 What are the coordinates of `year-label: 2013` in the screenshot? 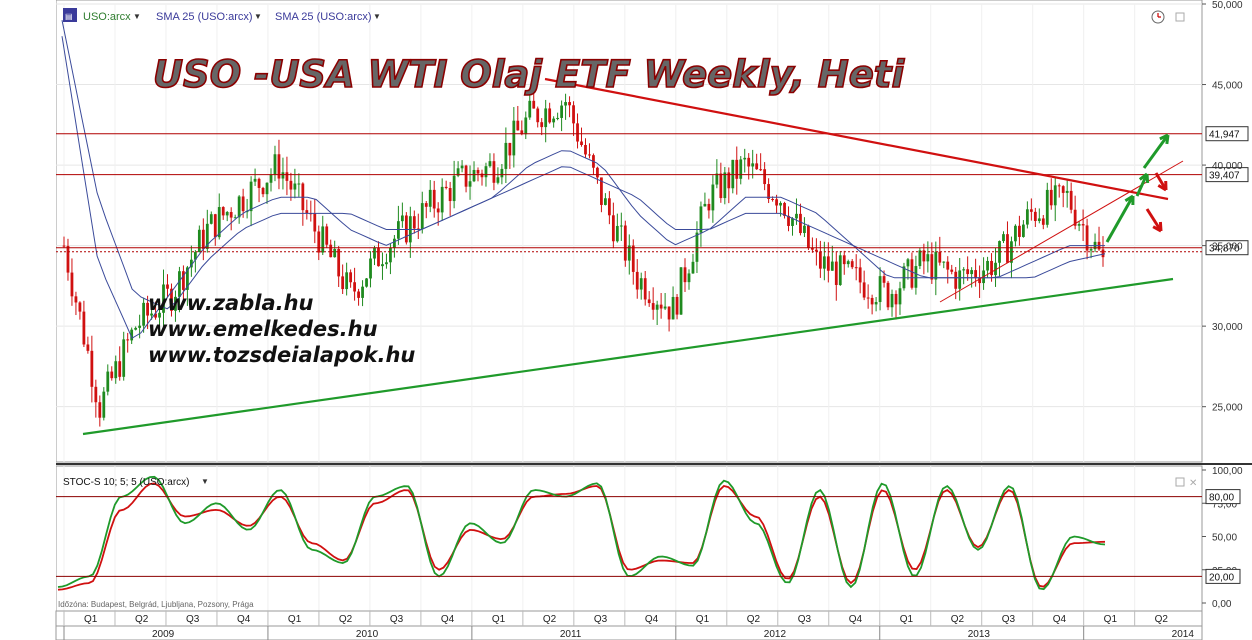 It's located at (979, 634).